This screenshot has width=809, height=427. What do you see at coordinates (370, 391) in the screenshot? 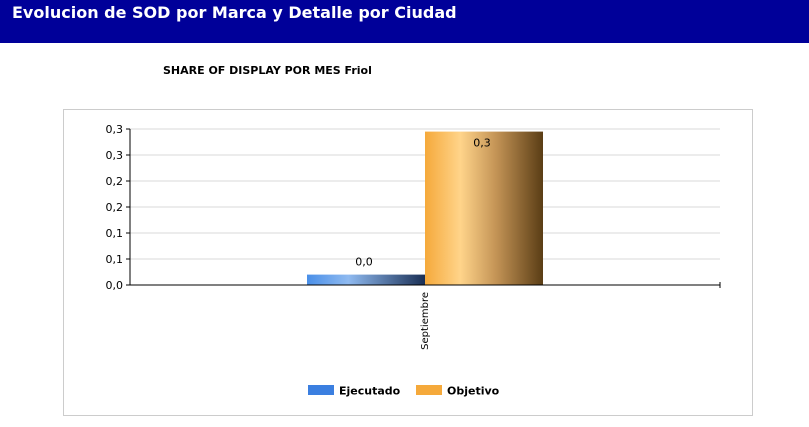
I see `legend-label-ejecutado: Ejecutado` at bounding box center [370, 391].